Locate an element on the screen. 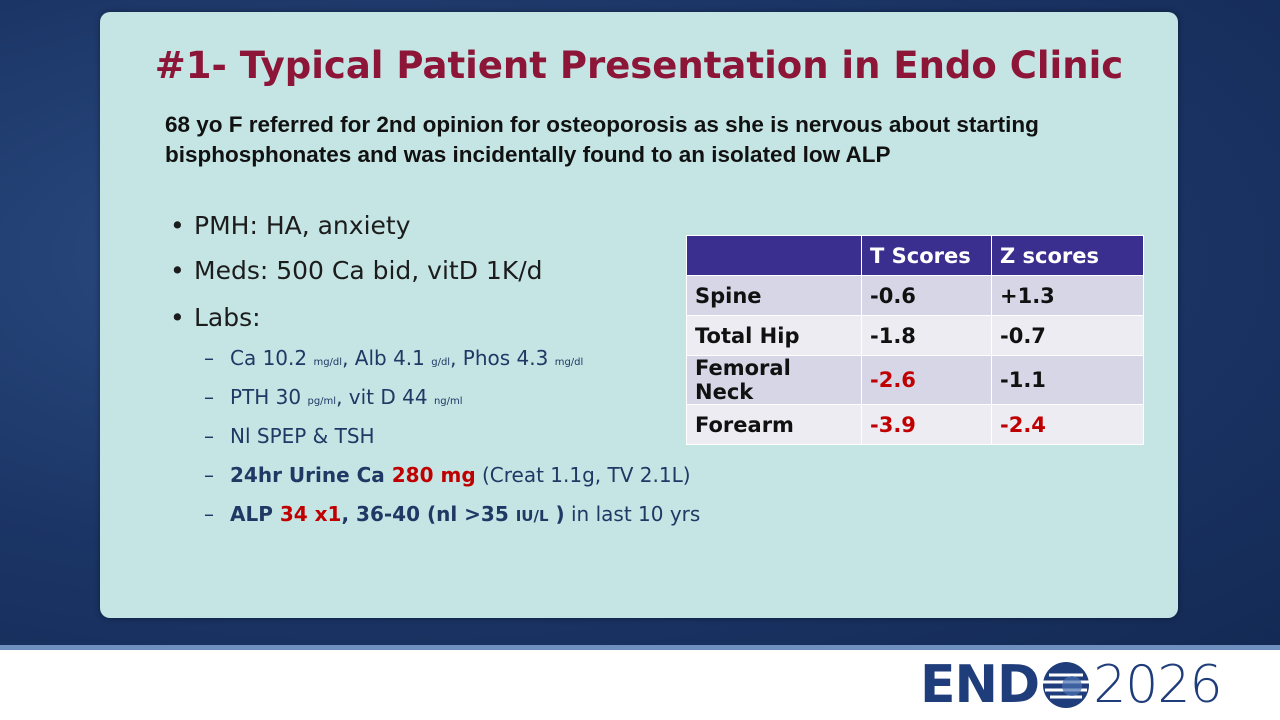 The image size is (1280, 720). bullet: Meds: 500 Ca bid, vitD 1K/d is located at coordinates (356, 270).